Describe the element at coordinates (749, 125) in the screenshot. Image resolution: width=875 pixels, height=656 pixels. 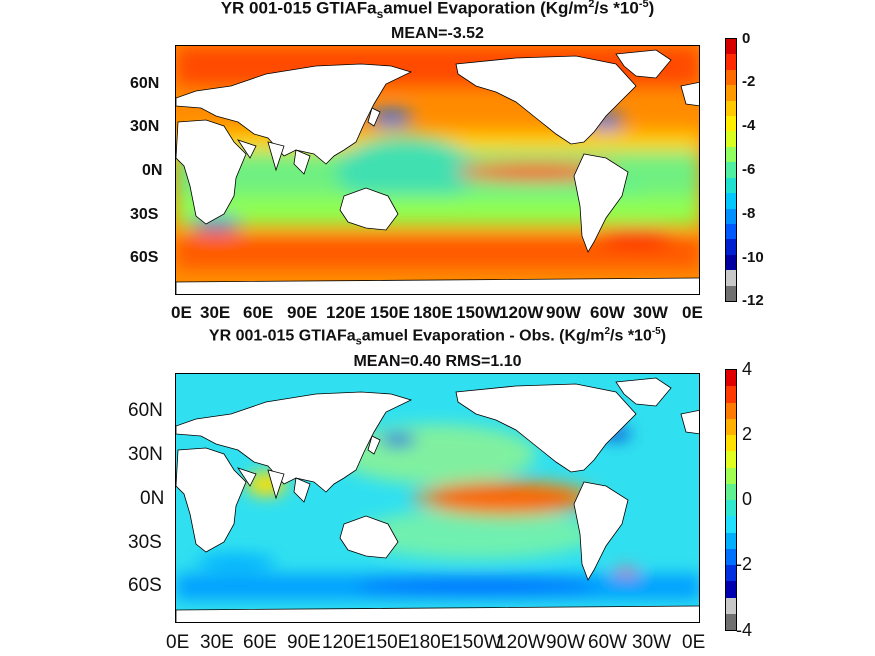
I see `map1-colorbar-label: -4` at that location.